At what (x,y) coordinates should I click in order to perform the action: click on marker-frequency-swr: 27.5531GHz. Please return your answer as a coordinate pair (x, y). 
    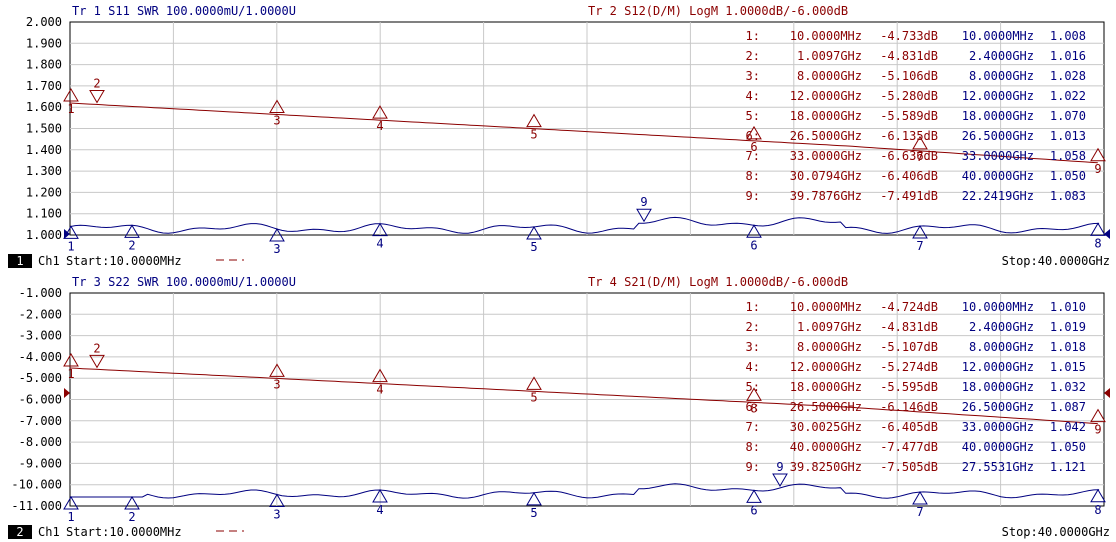
    Looking at the image, I should click on (998, 467).